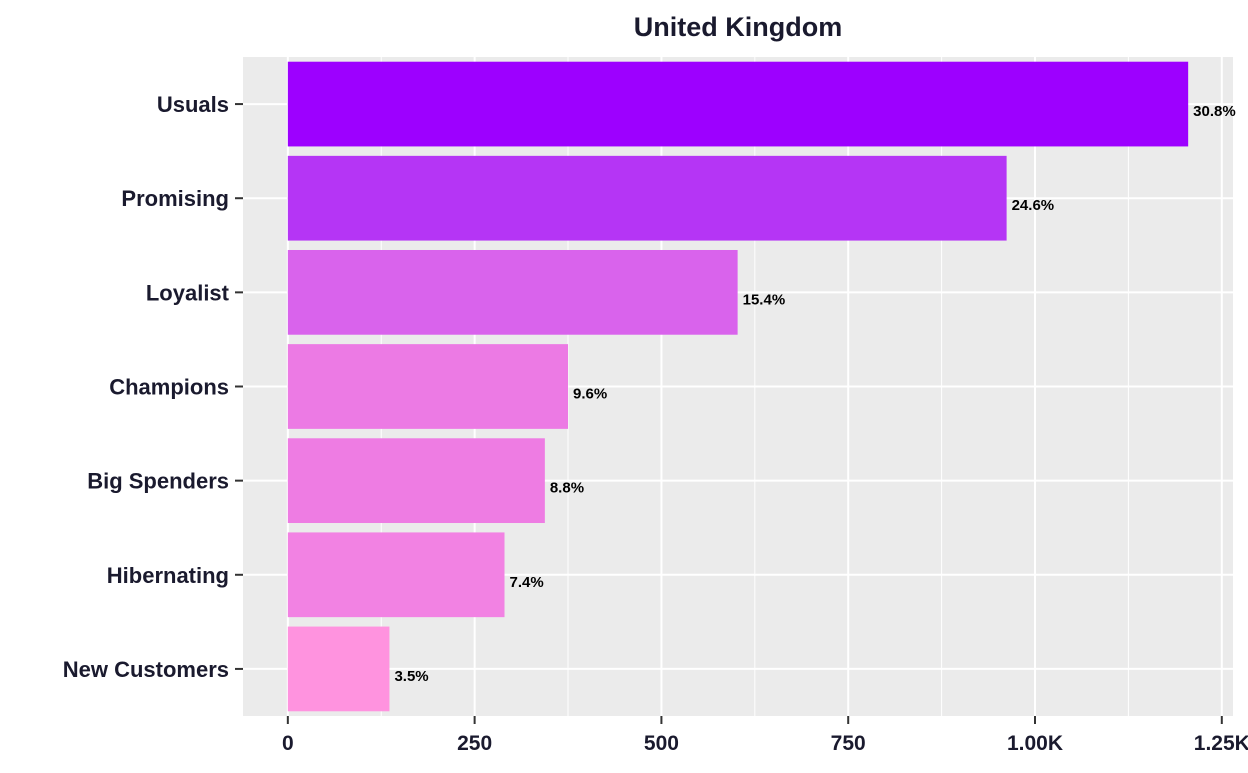  Describe the element at coordinates (1214, 111) in the screenshot. I see `data-label: 30.8%` at that location.